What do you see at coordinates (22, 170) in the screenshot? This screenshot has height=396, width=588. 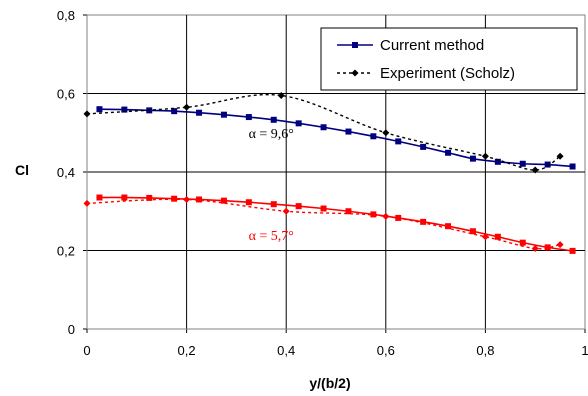 I see `y-axis-title: Cl` at bounding box center [22, 170].